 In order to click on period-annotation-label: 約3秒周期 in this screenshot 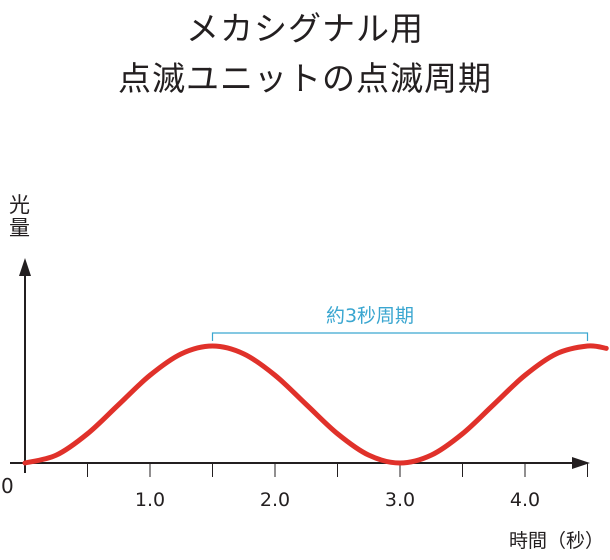, I will do `click(370, 316)`.